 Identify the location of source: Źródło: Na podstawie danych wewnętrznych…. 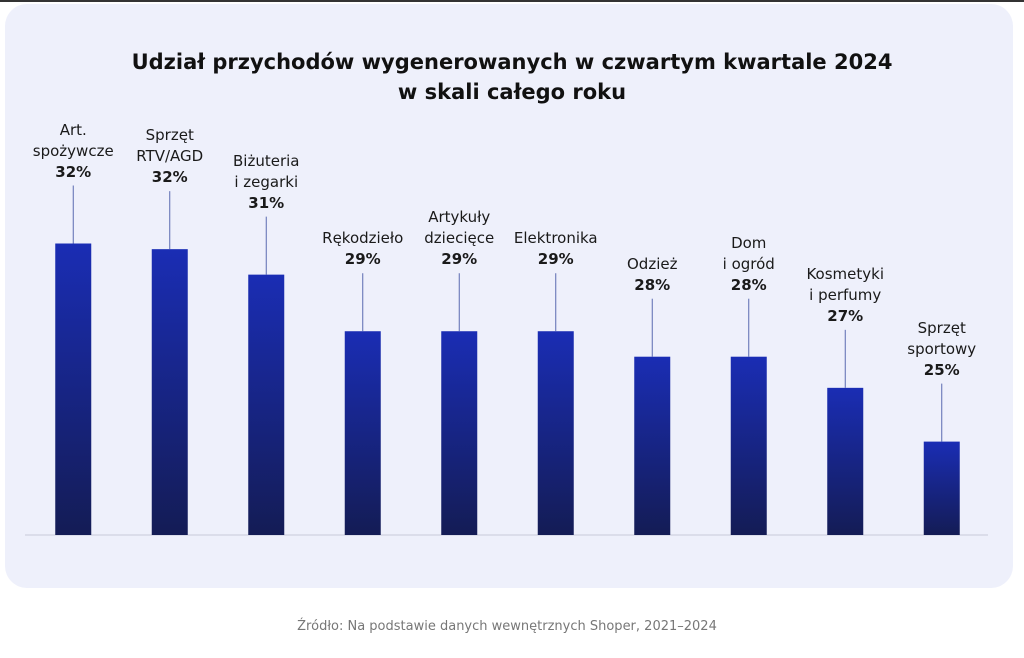
(507, 626).